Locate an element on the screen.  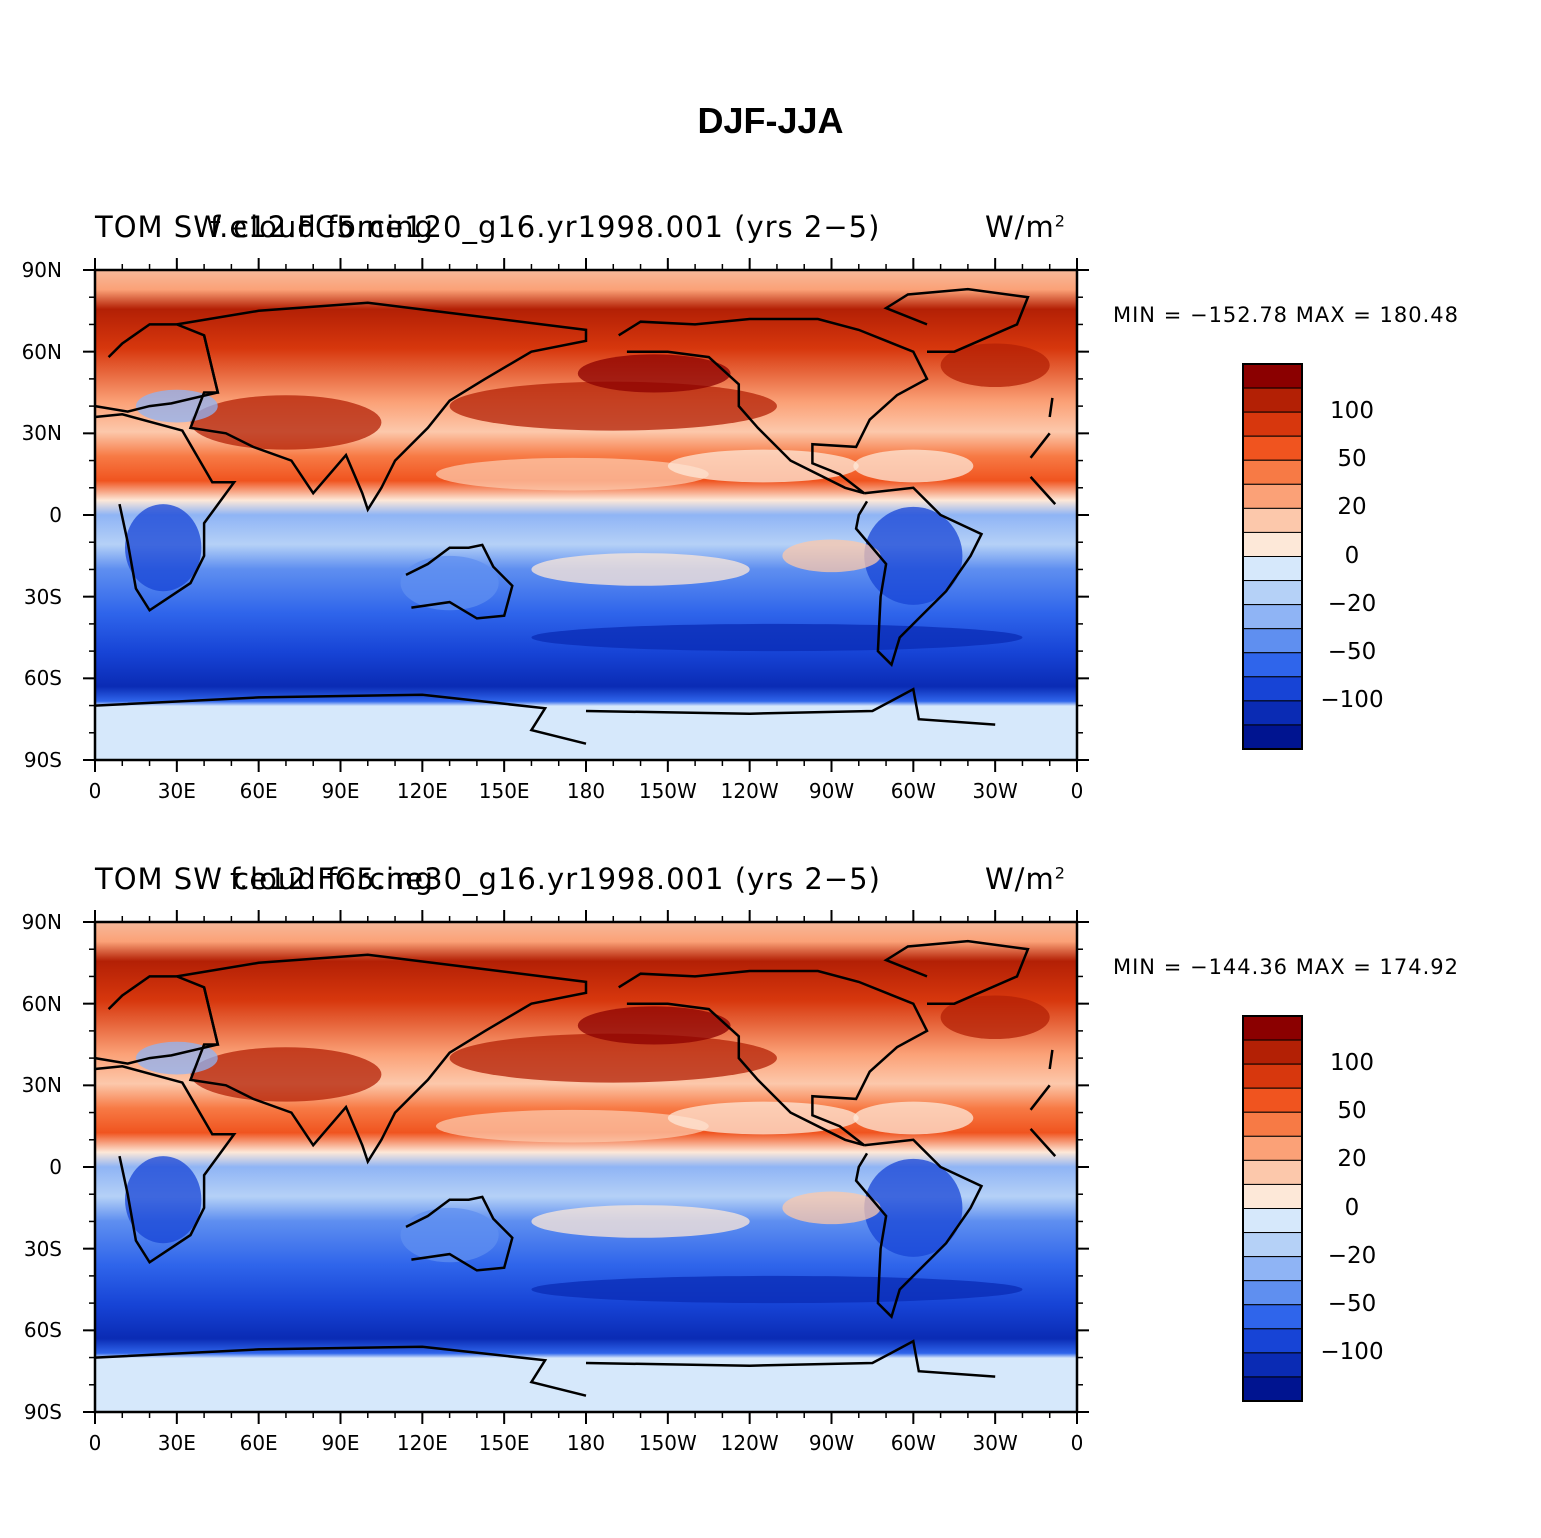
coastline-australia is located at coordinates (459, 581).